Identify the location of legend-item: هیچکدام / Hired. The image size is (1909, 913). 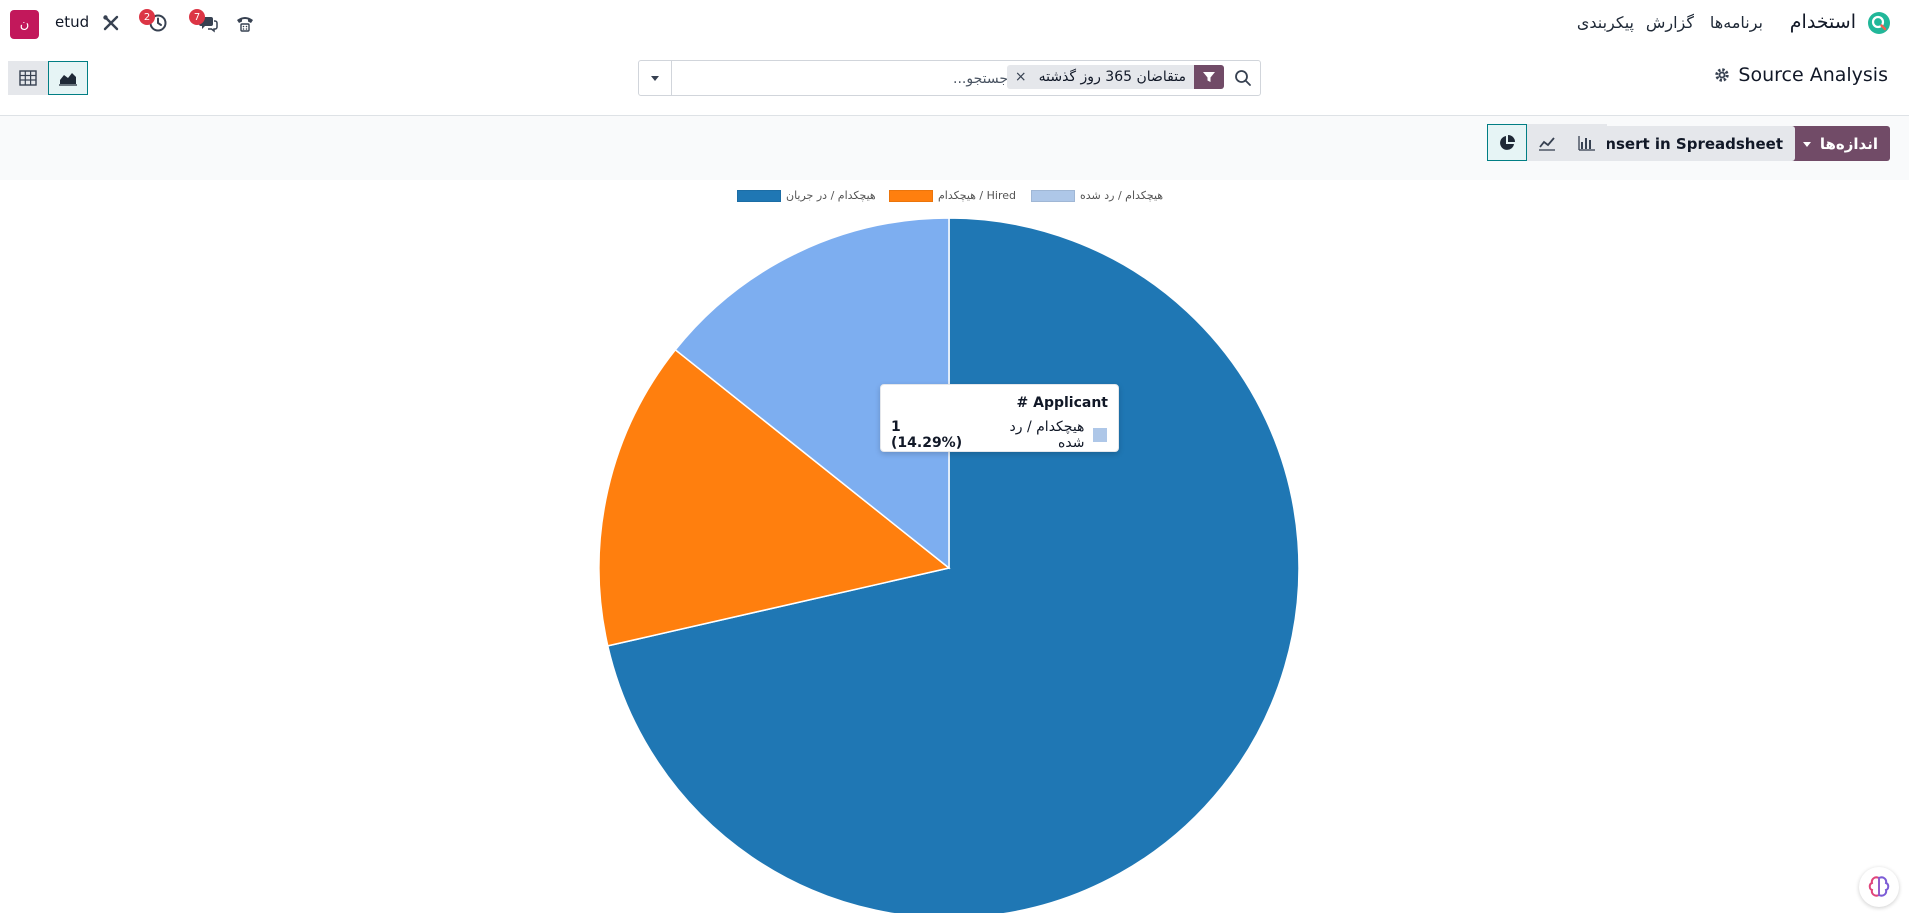
(952, 195).